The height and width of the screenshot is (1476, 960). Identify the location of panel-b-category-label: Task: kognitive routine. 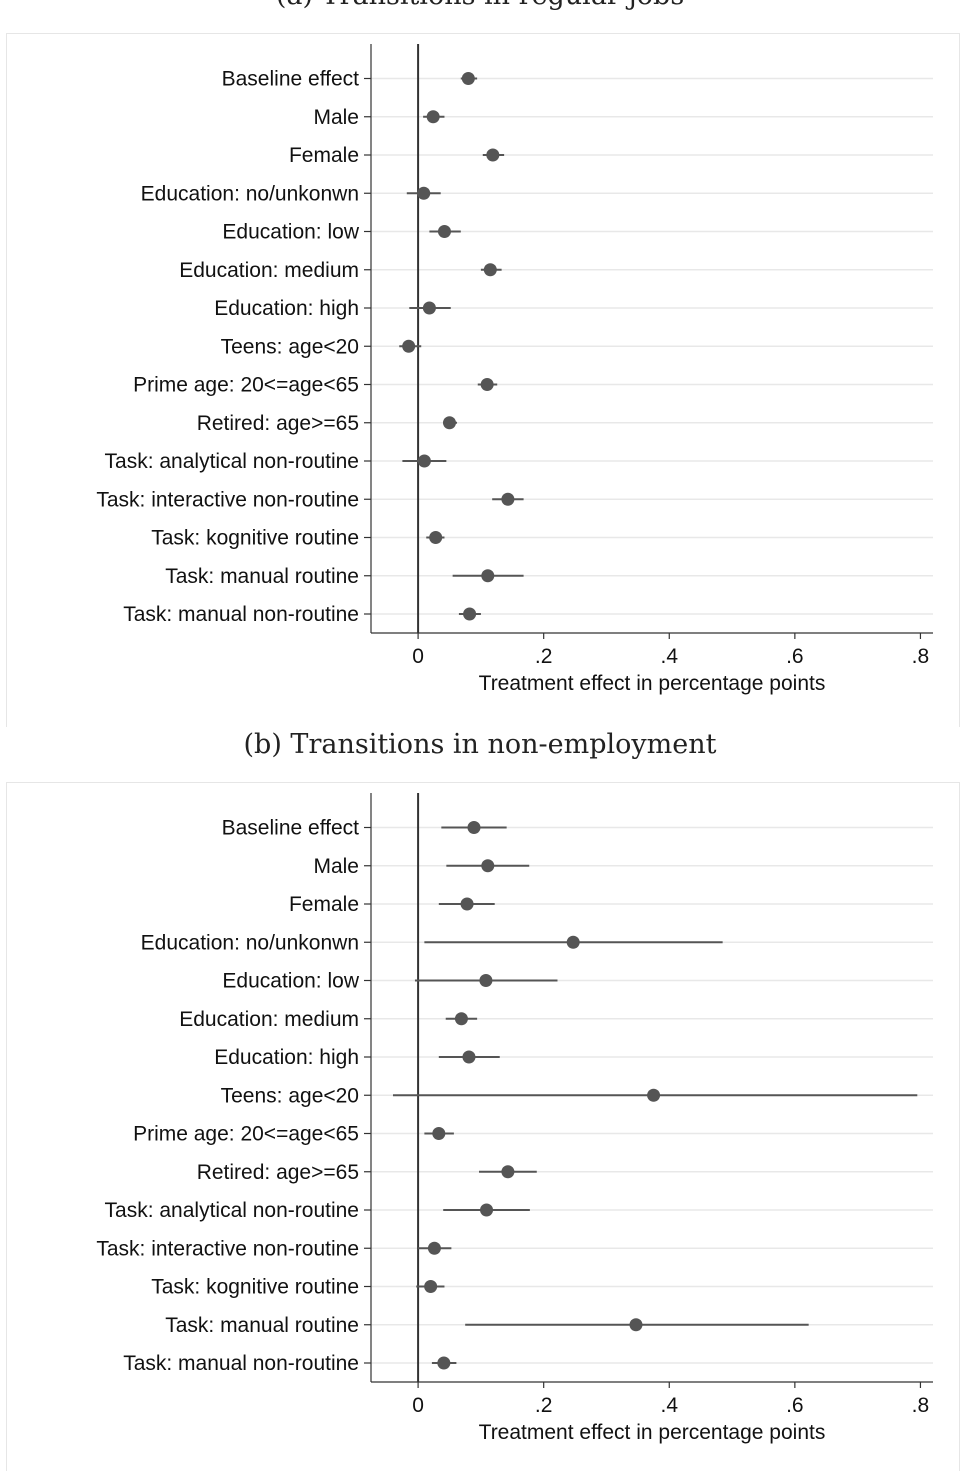
(255, 1287).